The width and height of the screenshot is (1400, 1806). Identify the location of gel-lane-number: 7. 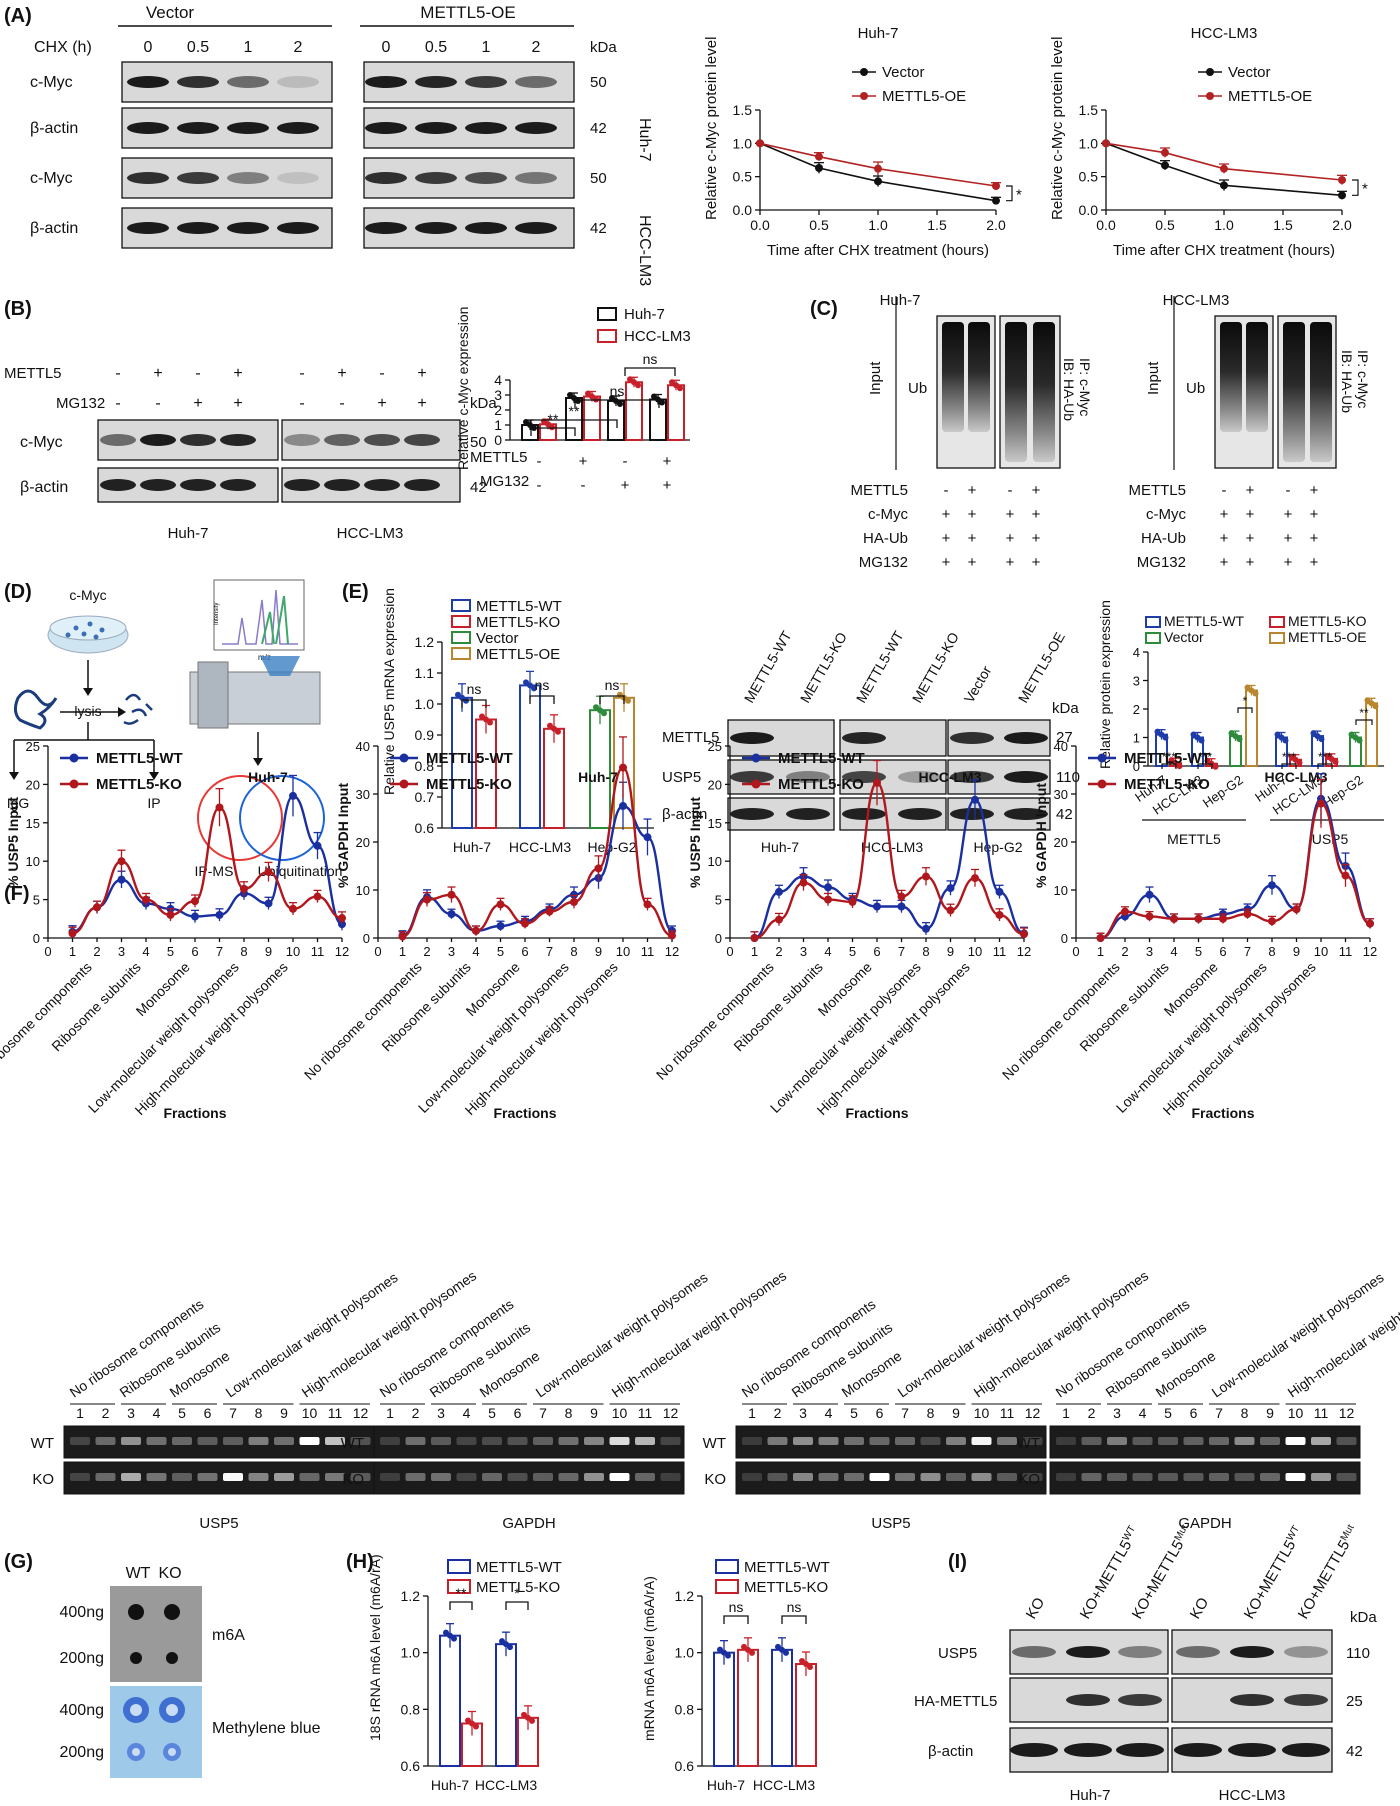
(905, 1413).